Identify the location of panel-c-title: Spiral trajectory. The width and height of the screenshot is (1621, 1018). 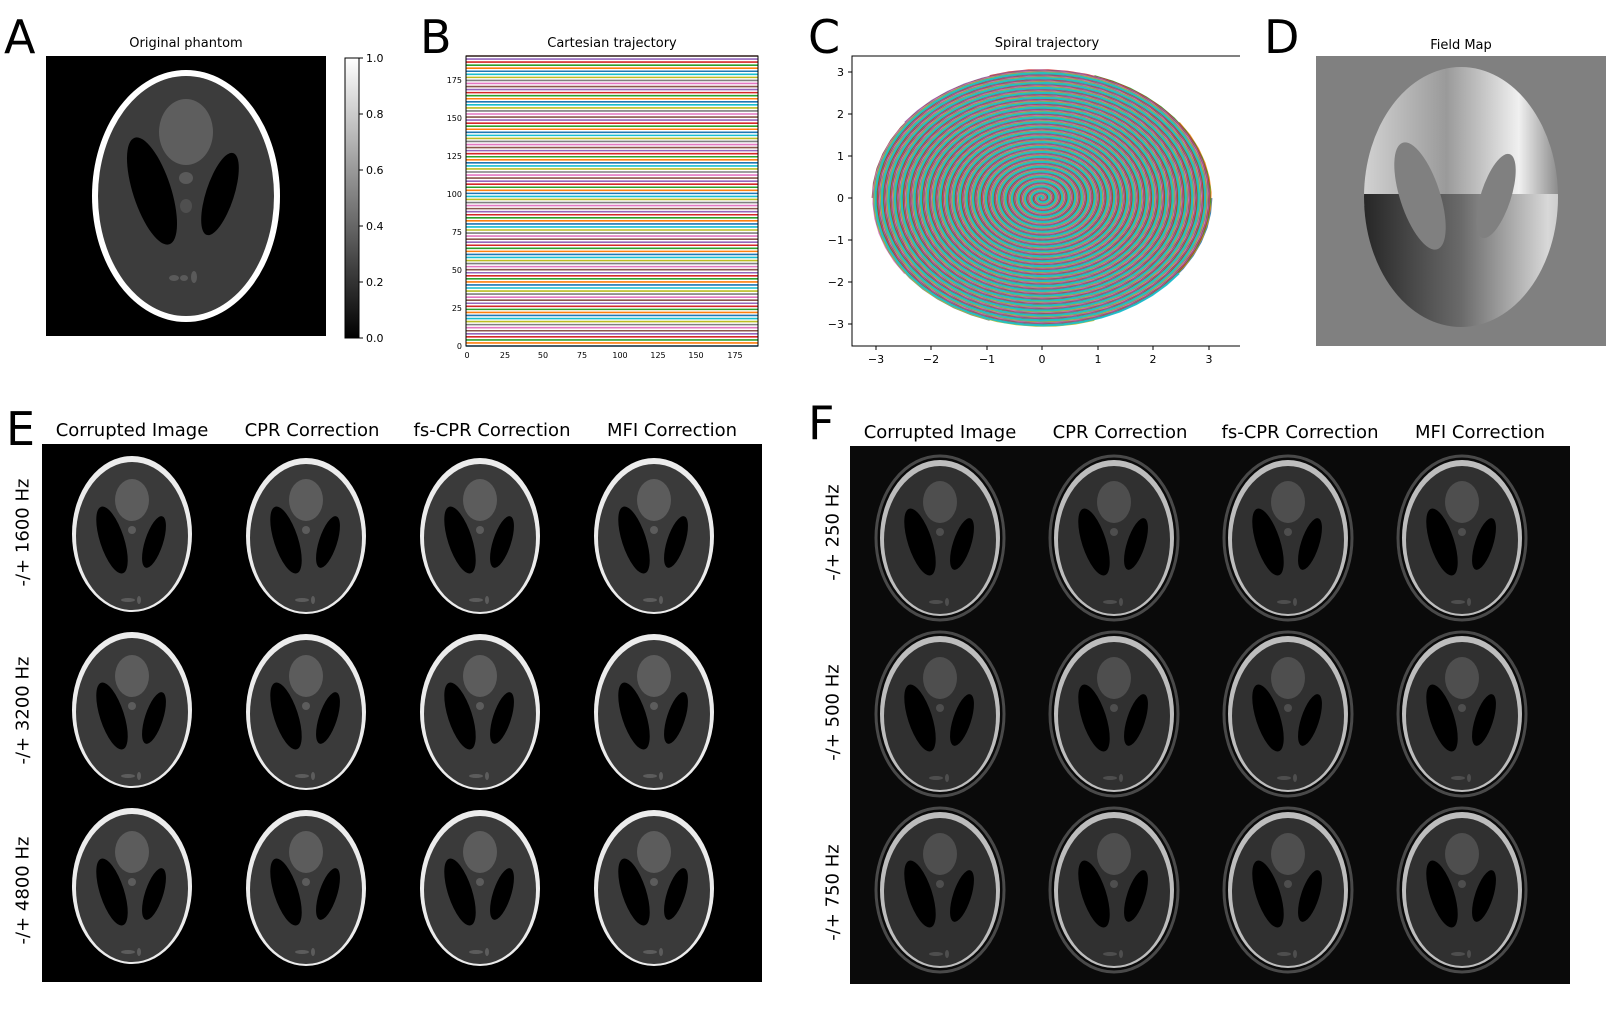
(1047, 43).